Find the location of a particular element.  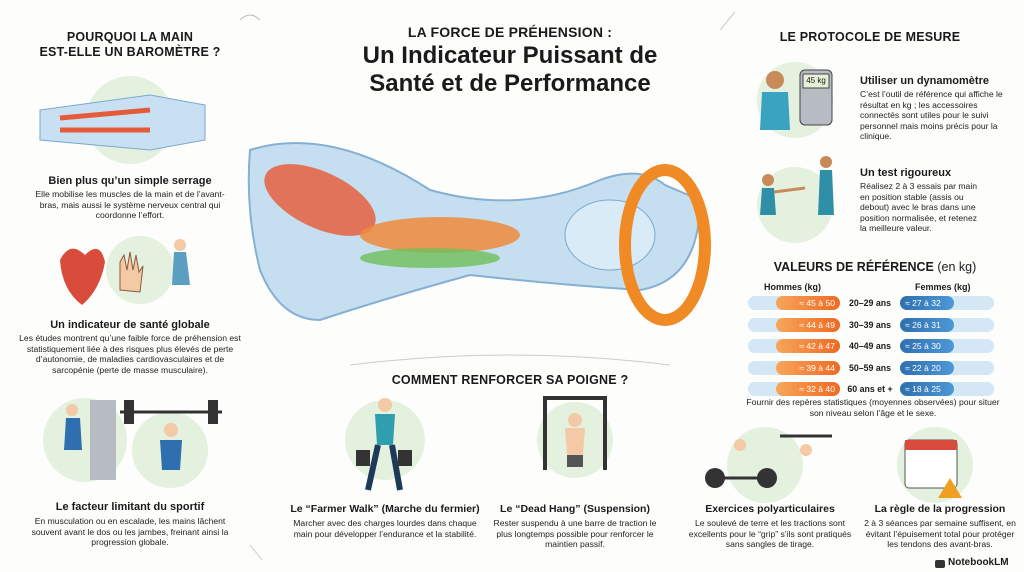

age-group: 30–39 ans is located at coordinates (870, 324).